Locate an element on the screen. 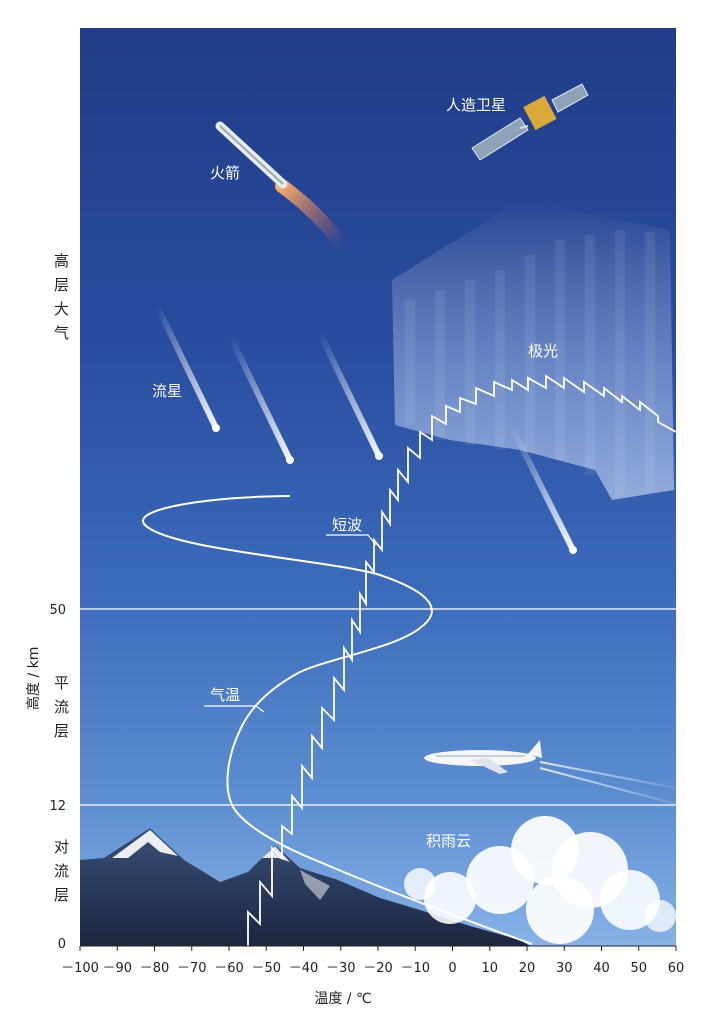 The height and width of the screenshot is (1020, 706). x-tick-label: －70 is located at coordinates (192, 968).